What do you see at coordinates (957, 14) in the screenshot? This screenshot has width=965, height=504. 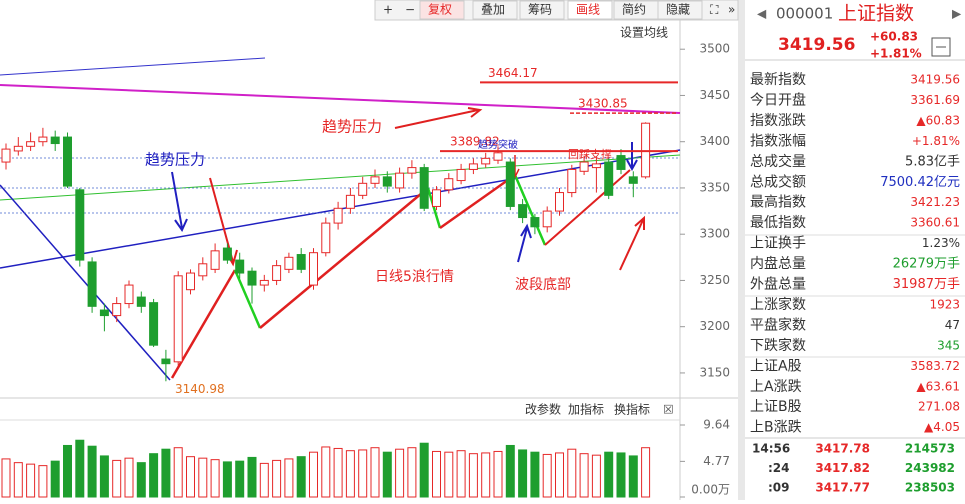 I see `next-icon: ▶` at bounding box center [957, 14].